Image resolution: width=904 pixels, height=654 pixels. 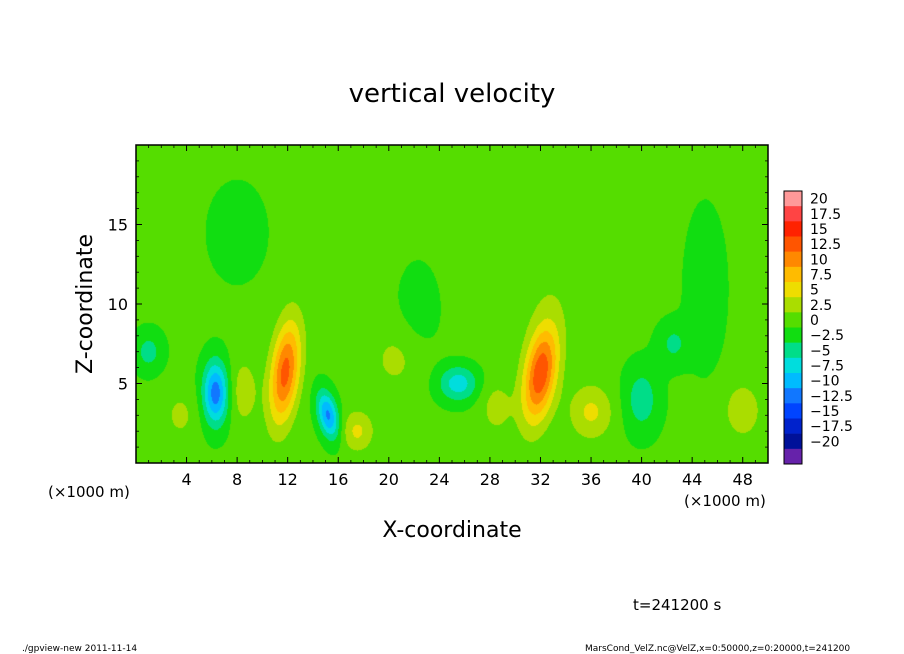 What do you see at coordinates (389, 479) in the screenshot?
I see `x-tick-label: 20` at bounding box center [389, 479].